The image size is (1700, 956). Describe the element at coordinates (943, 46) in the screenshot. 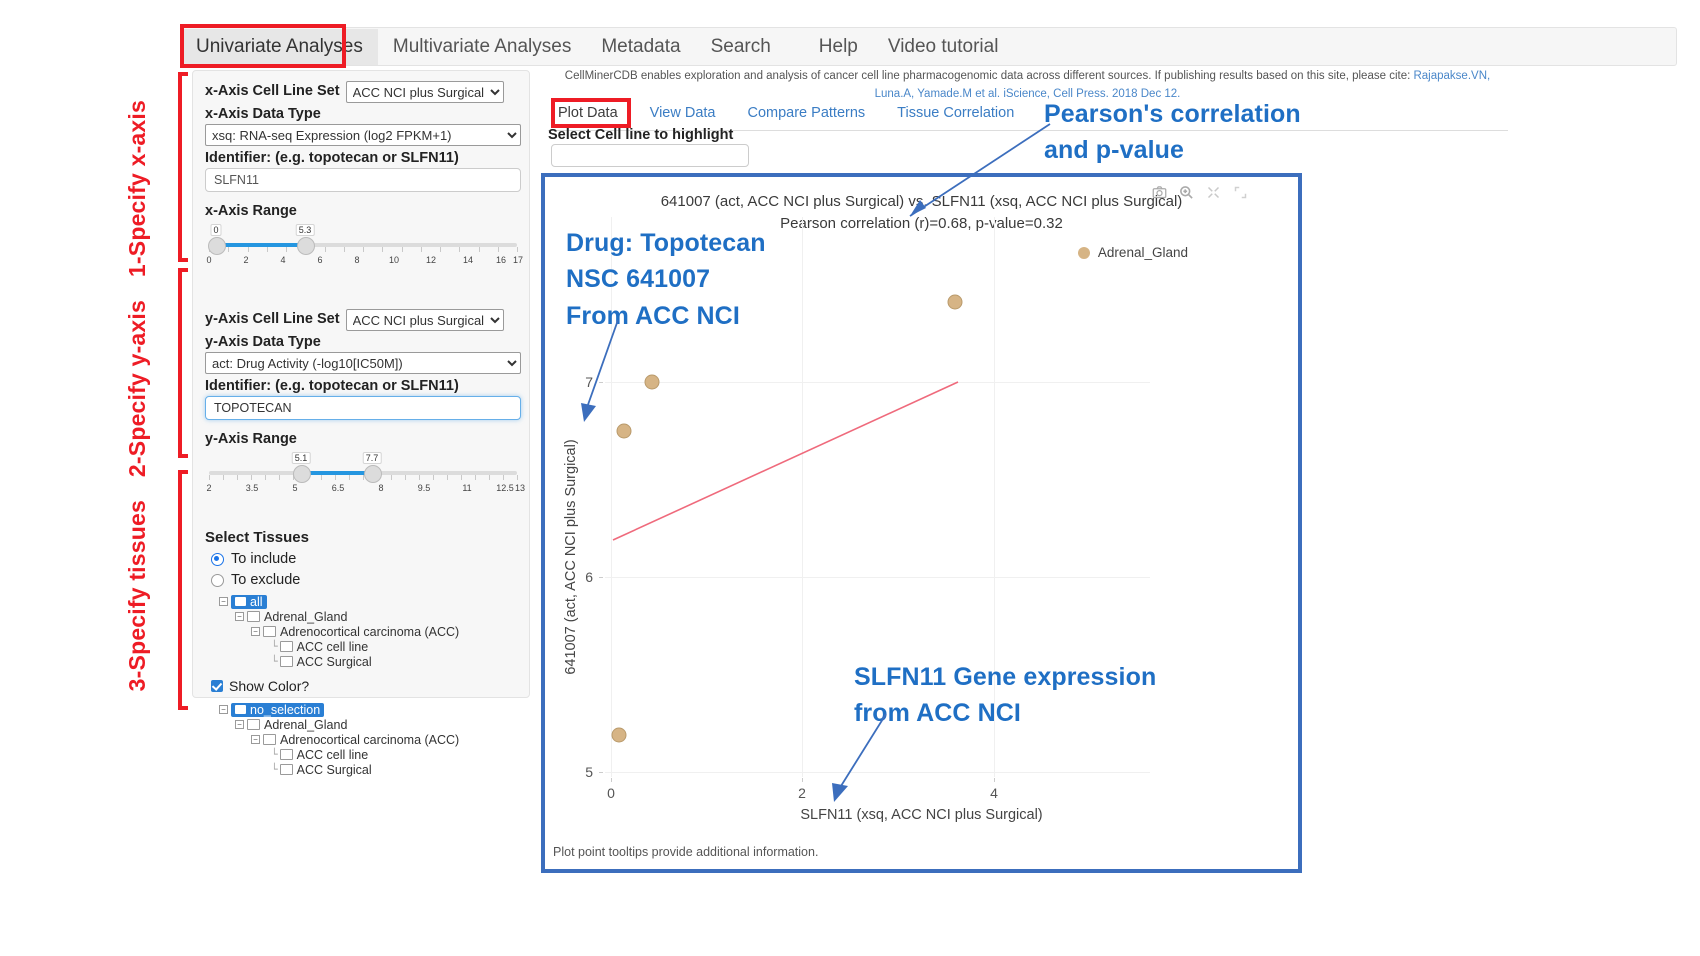

I see `nav-item-video-tutorial: Video tutorial` at that location.